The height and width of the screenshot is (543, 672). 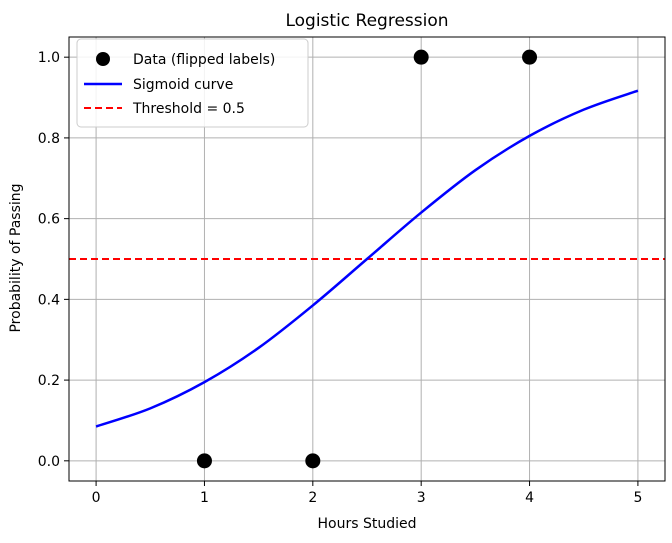 What do you see at coordinates (312, 498) in the screenshot?
I see `x-tick-label: 2` at bounding box center [312, 498].